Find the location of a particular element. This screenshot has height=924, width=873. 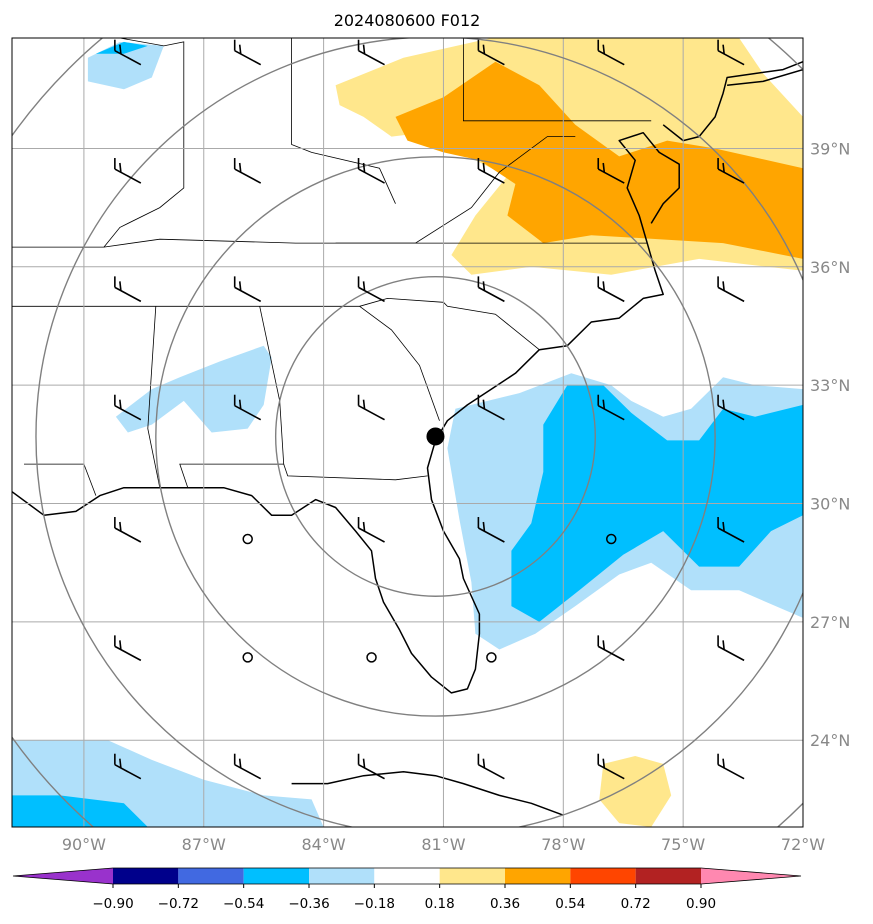

lat-tick-label: 30°N is located at coordinates (830, 504).